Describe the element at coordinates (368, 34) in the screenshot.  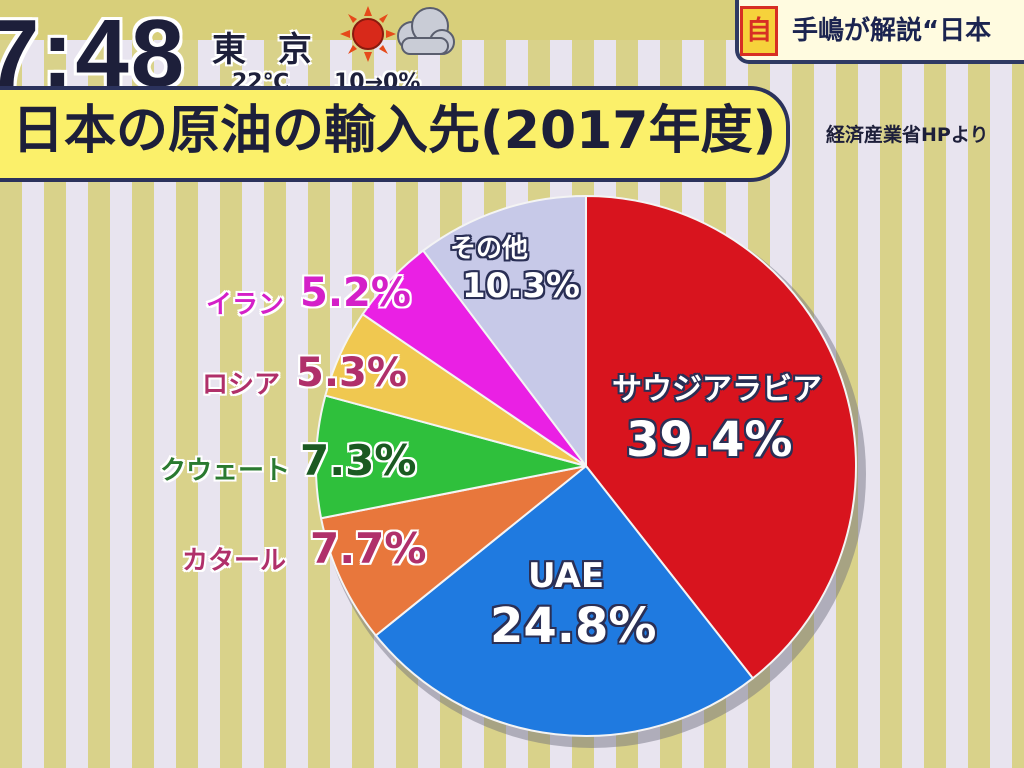
I see `sun-icon` at that location.